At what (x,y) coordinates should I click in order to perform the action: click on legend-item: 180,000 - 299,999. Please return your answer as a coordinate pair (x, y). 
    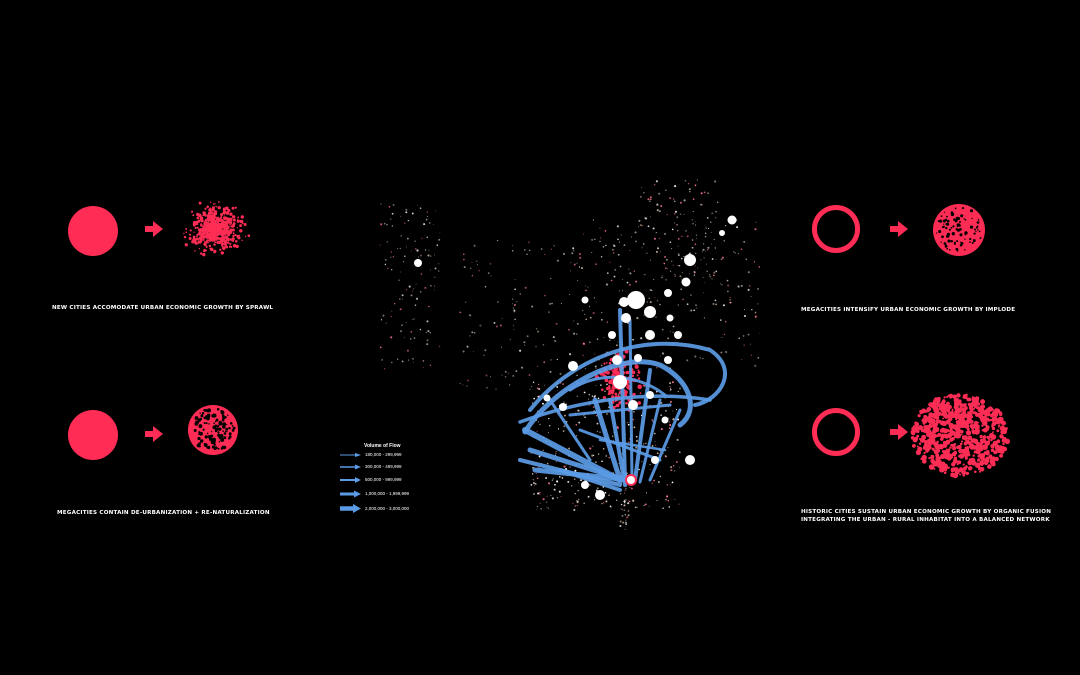
    Looking at the image, I should click on (386, 456).